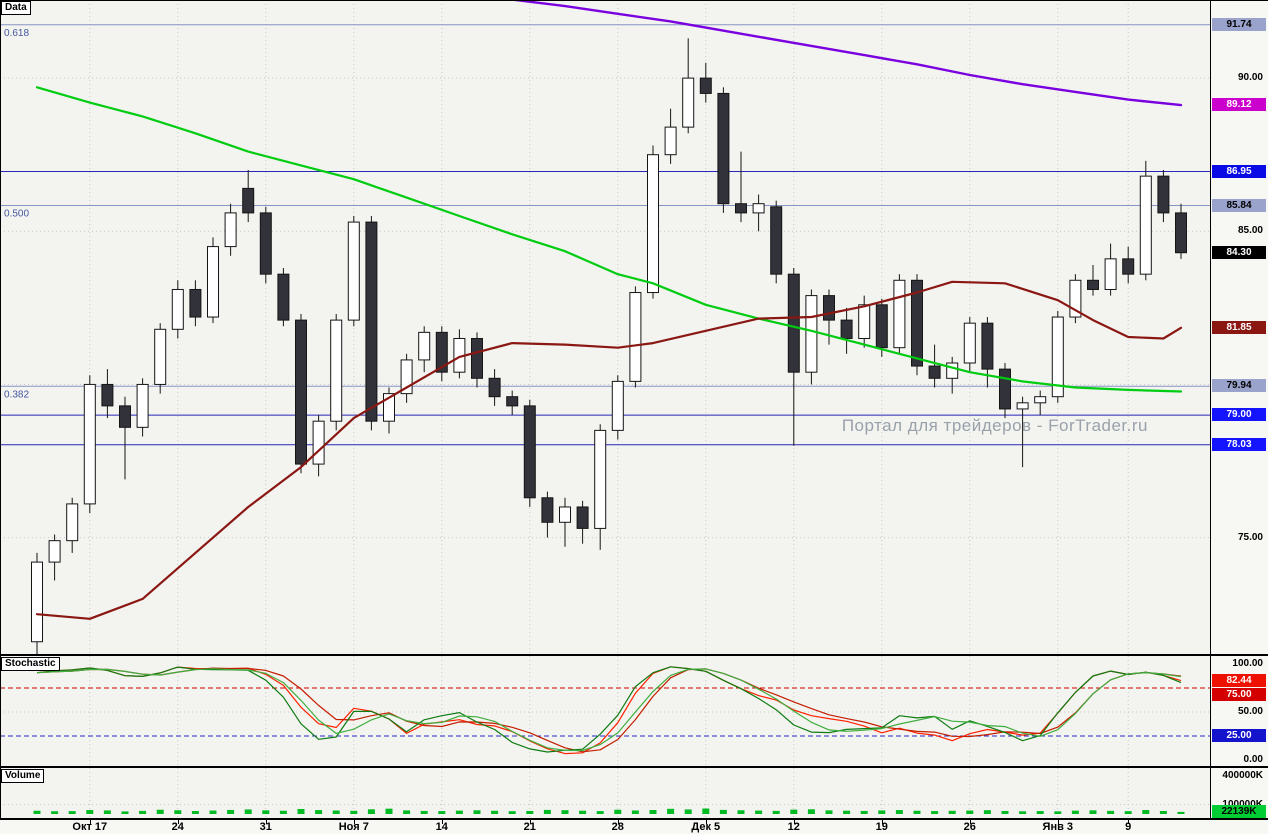  I want to click on level-price-label-86.95: 86.95, so click(1239, 171).